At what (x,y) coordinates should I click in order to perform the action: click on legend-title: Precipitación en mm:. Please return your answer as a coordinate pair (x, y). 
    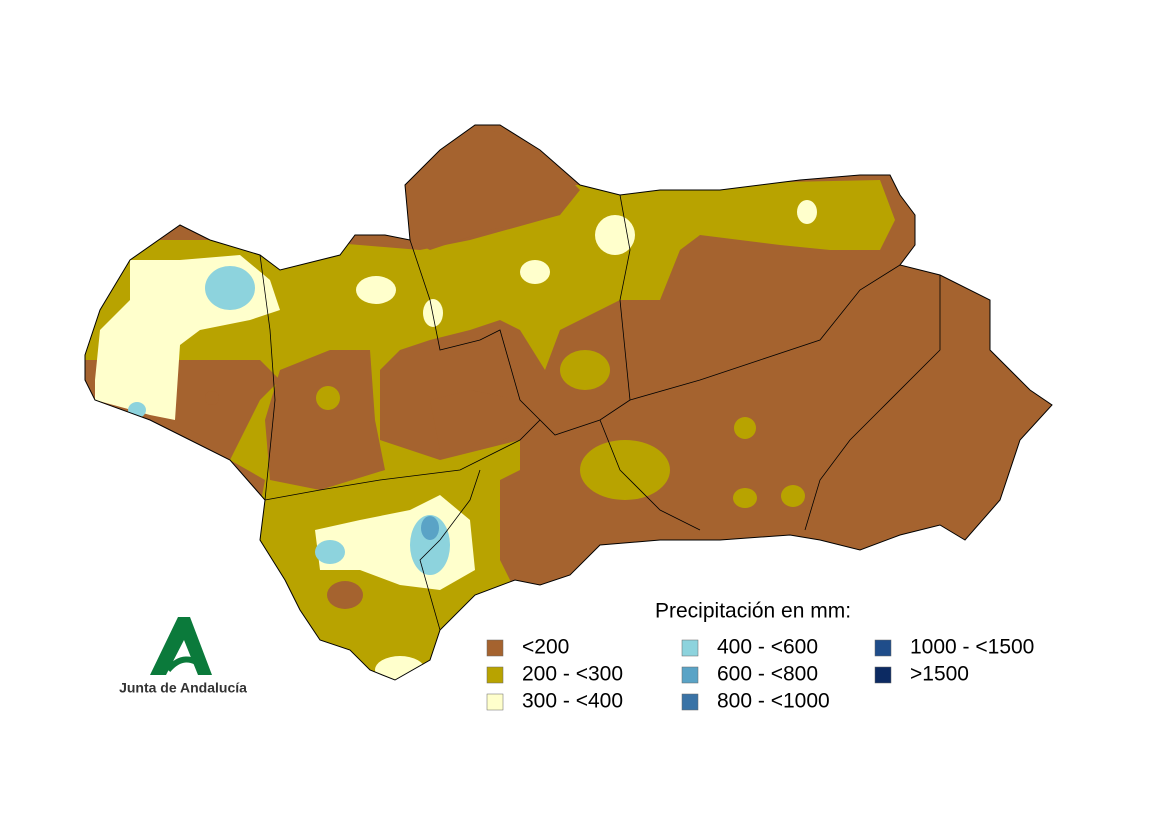
    Looking at the image, I should click on (753, 611).